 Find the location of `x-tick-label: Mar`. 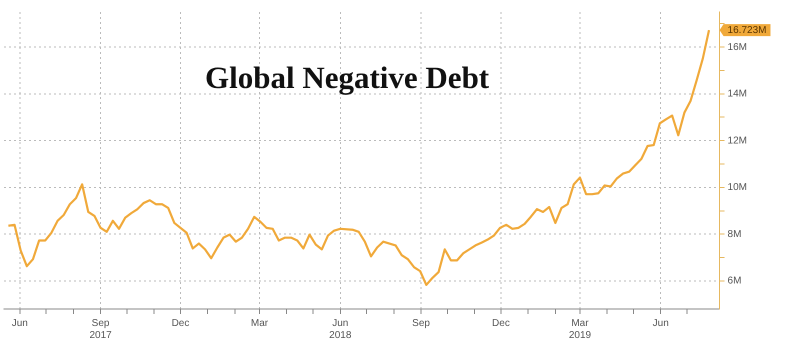

x-tick-label: Mar is located at coordinates (259, 323).